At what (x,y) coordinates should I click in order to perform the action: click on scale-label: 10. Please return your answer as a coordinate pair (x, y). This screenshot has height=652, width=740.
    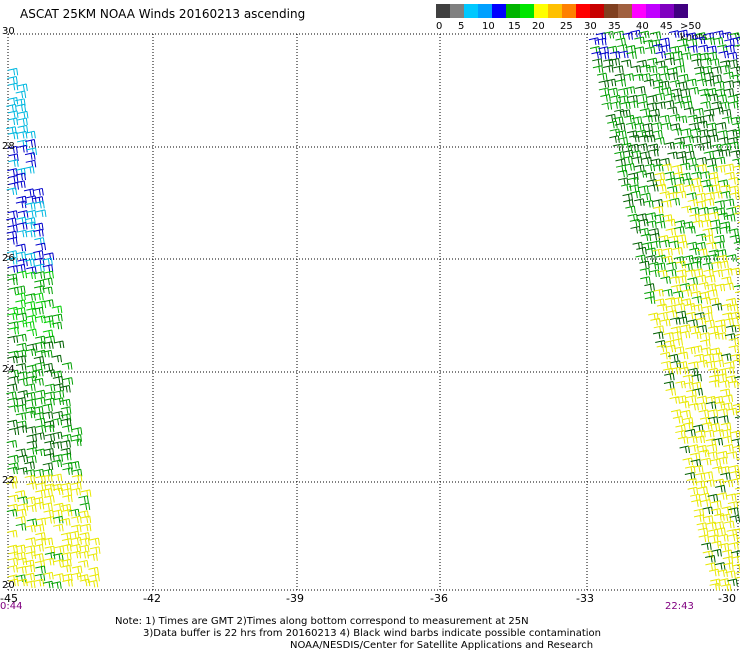
    Looking at the image, I should click on (488, 26).